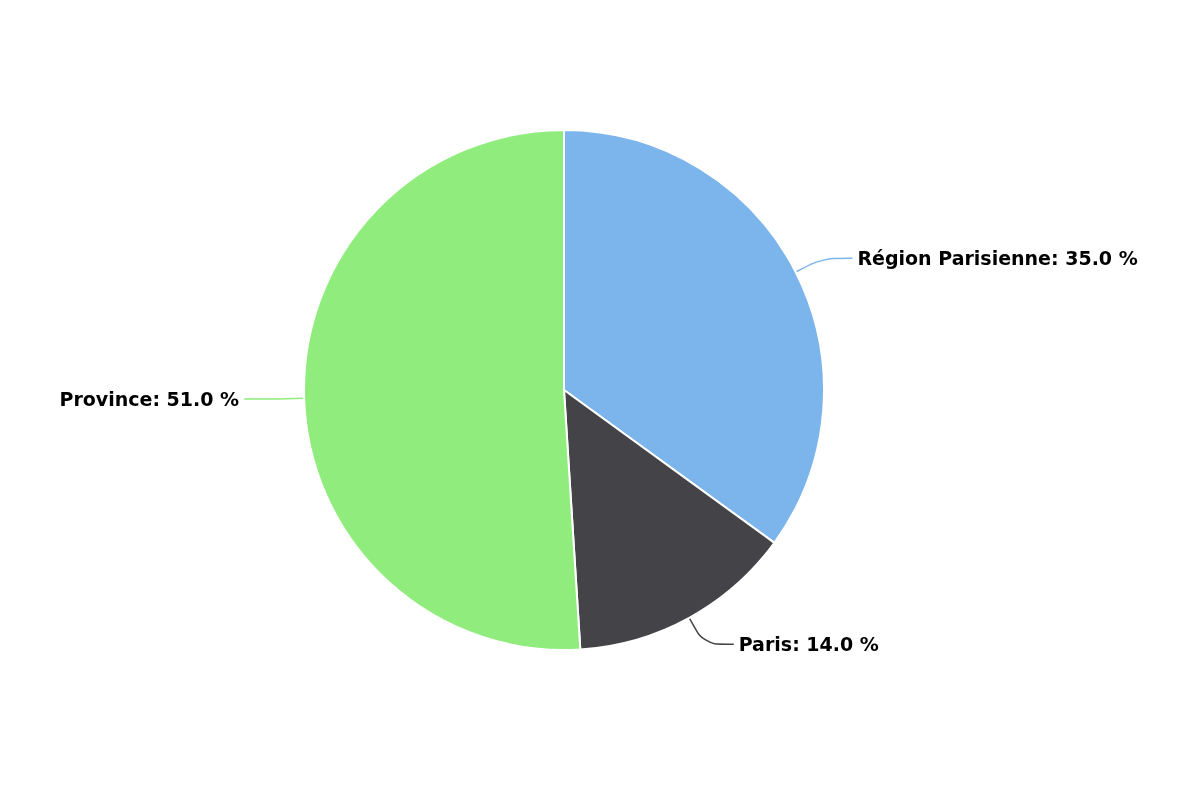  What do you see at coordinates (149, 399) in the screenshot?
I see `slice-label: Province: 51.0 %` at bounding box center [149, 399].